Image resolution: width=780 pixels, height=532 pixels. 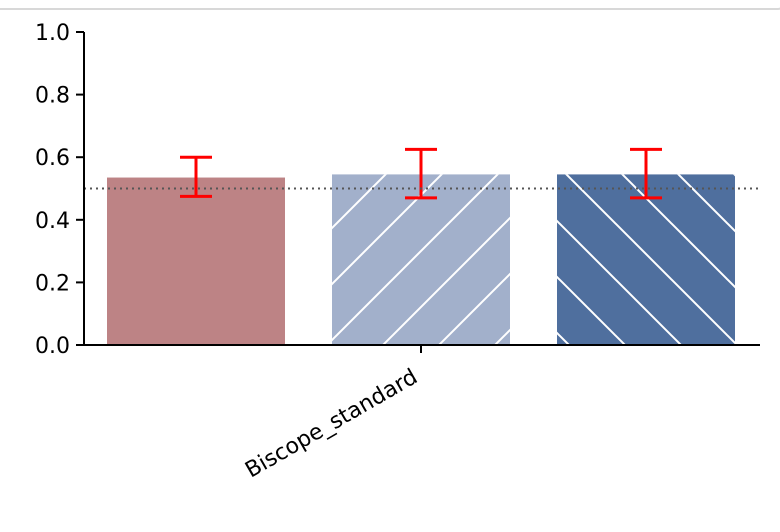 I want to click on x-tick-label: Biscope_standard, so click(x=331, y=424).